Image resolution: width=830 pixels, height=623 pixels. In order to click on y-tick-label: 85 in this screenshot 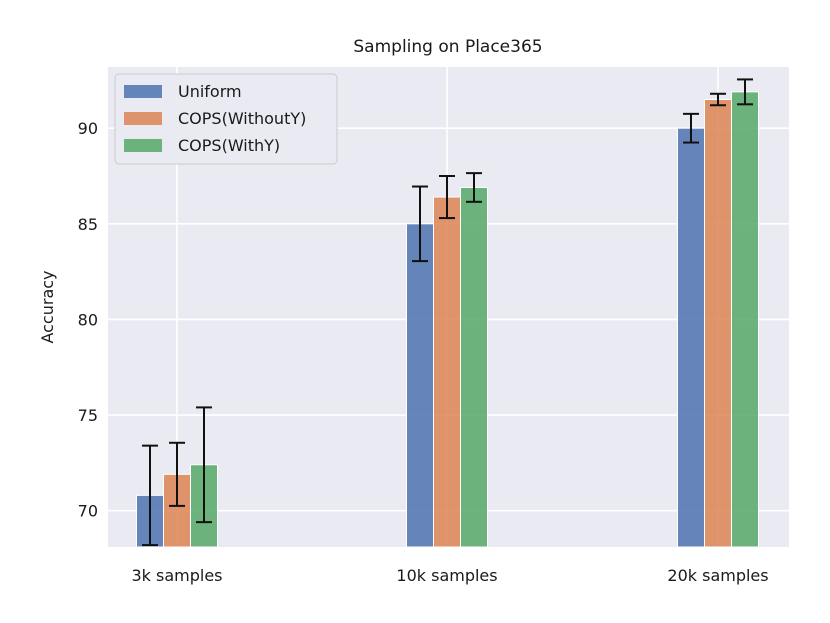, I will do `click(88, 224)`.